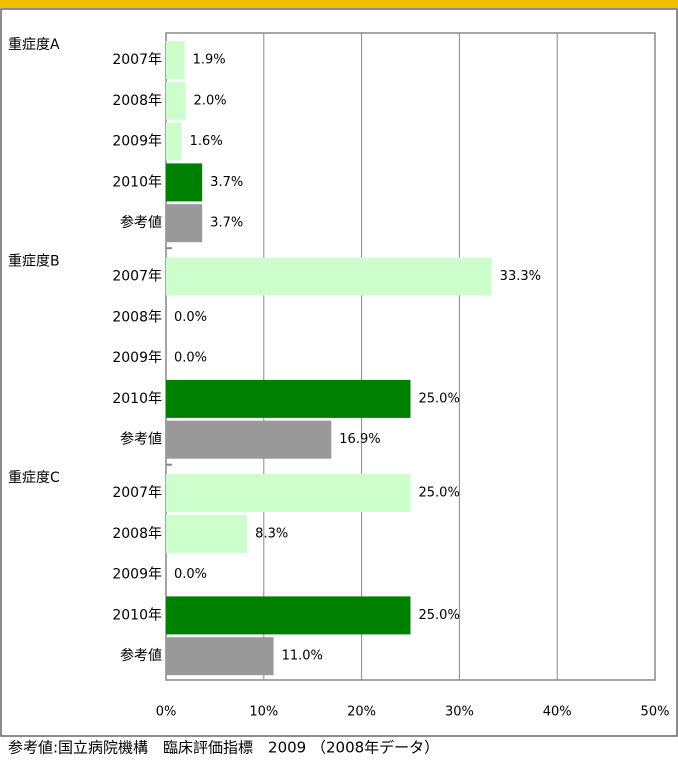  I want to click on value-label: 33.3%, so click(520, 276).